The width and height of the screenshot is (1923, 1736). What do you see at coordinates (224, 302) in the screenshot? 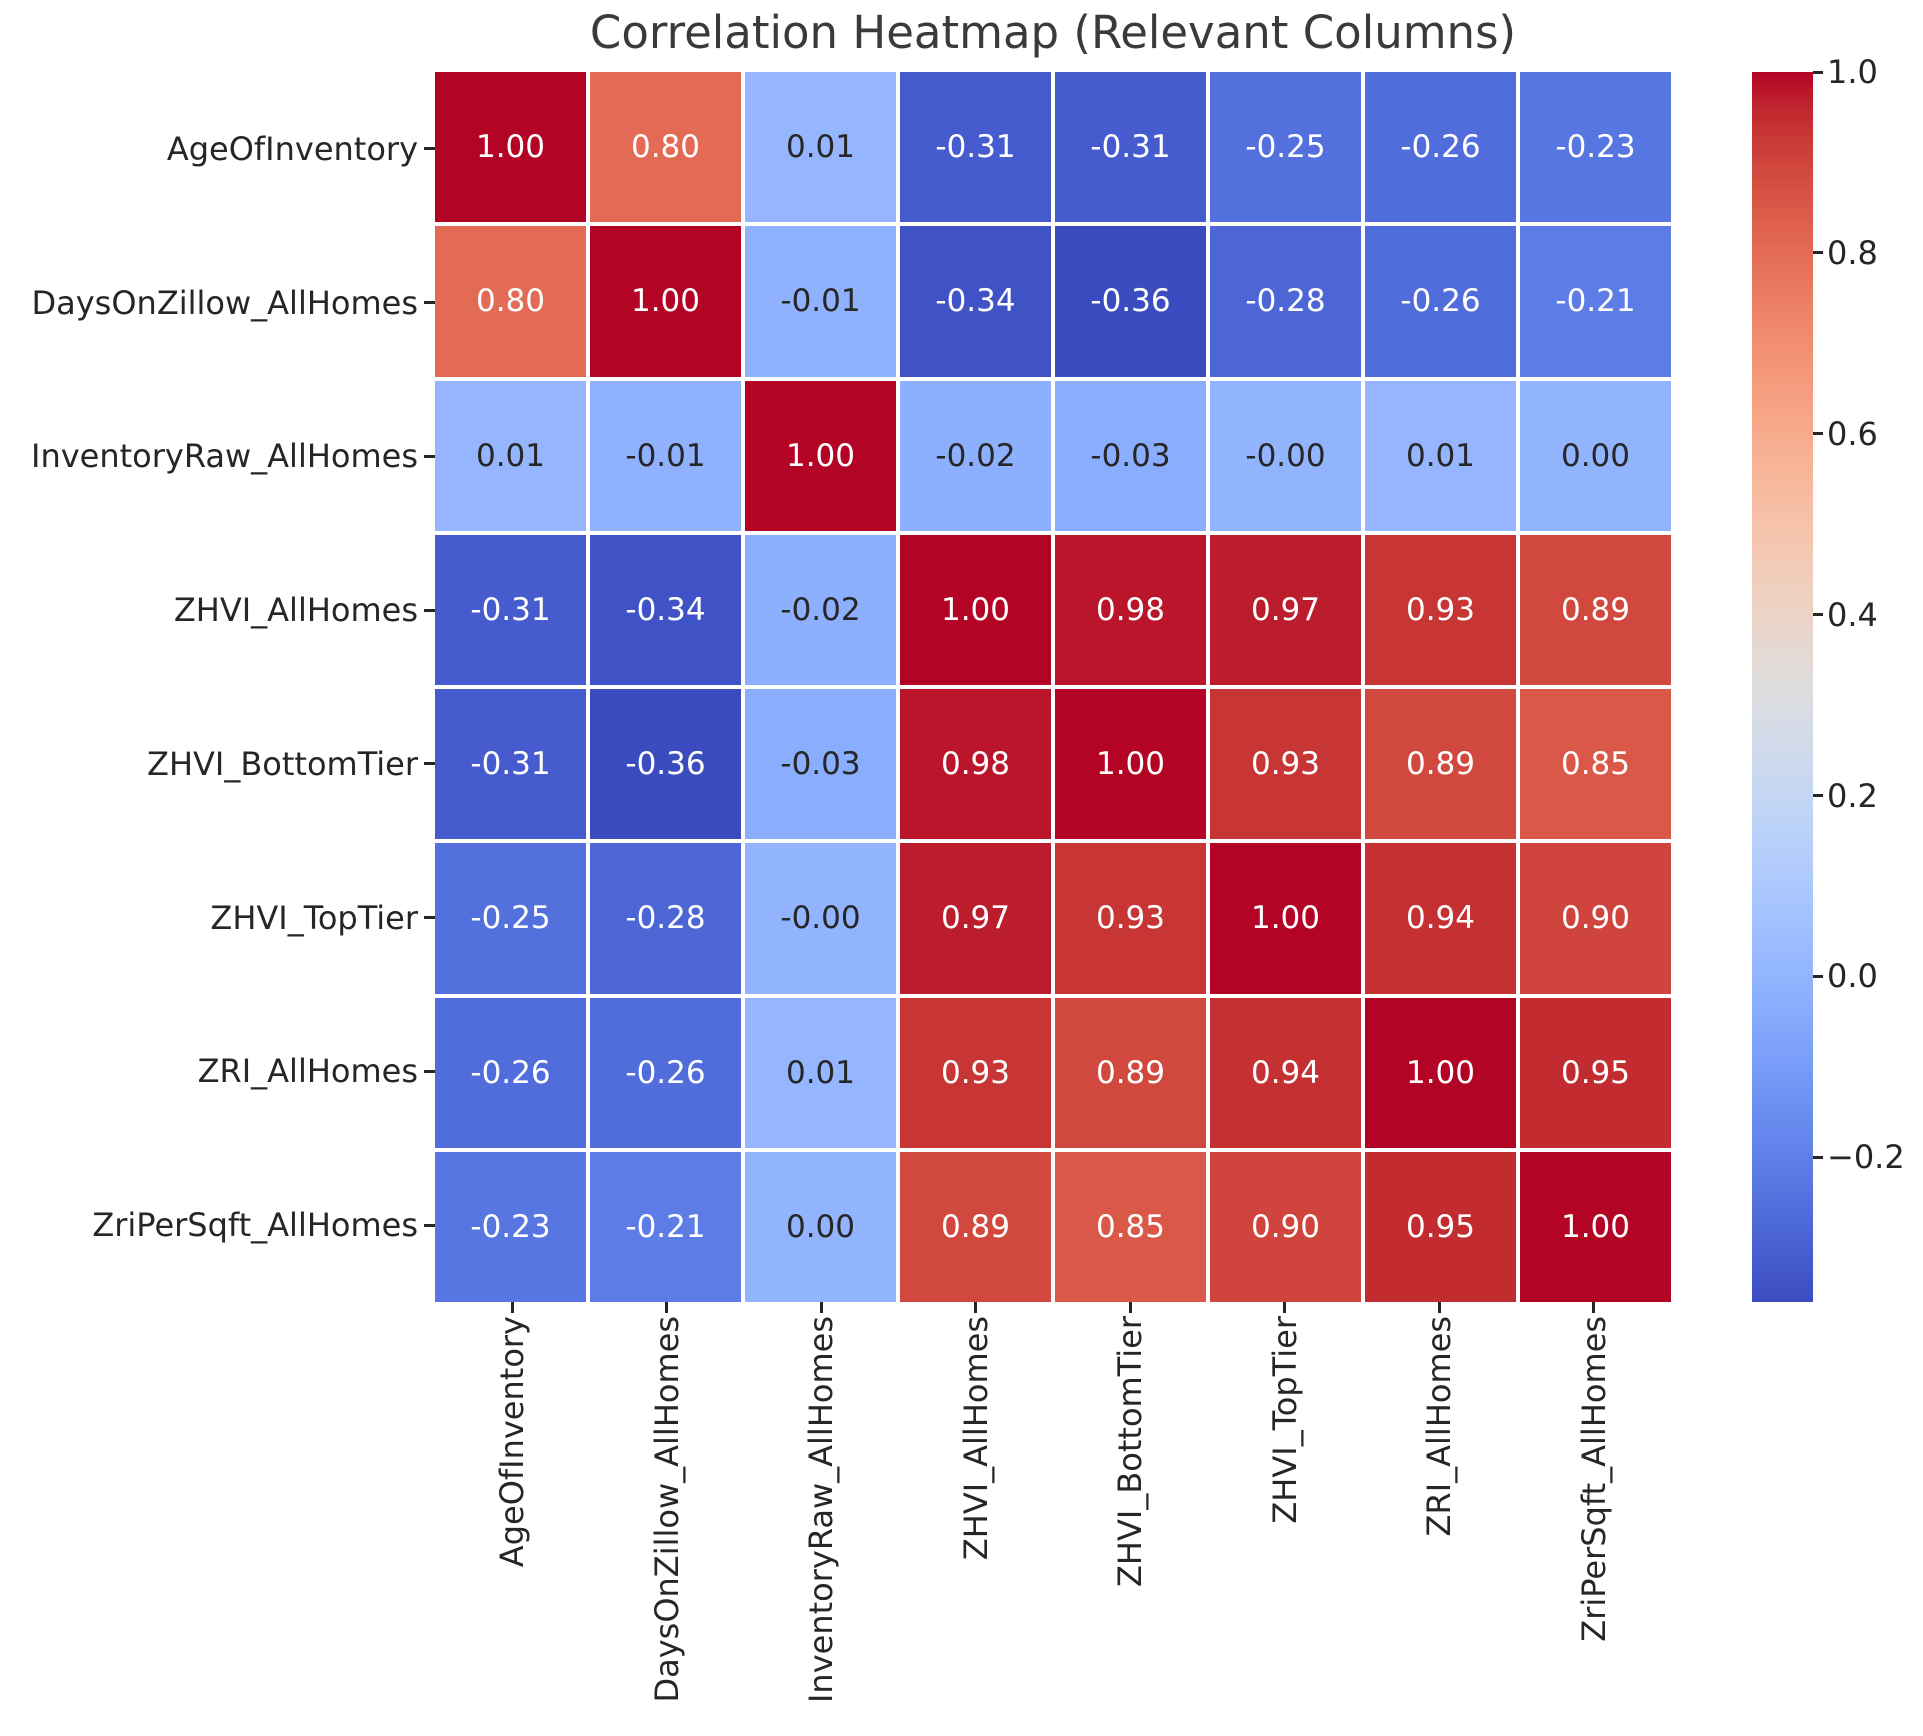
I see `y-axis-label: DaysOnZillow_AllHomes` at bounding box center [224, 302].